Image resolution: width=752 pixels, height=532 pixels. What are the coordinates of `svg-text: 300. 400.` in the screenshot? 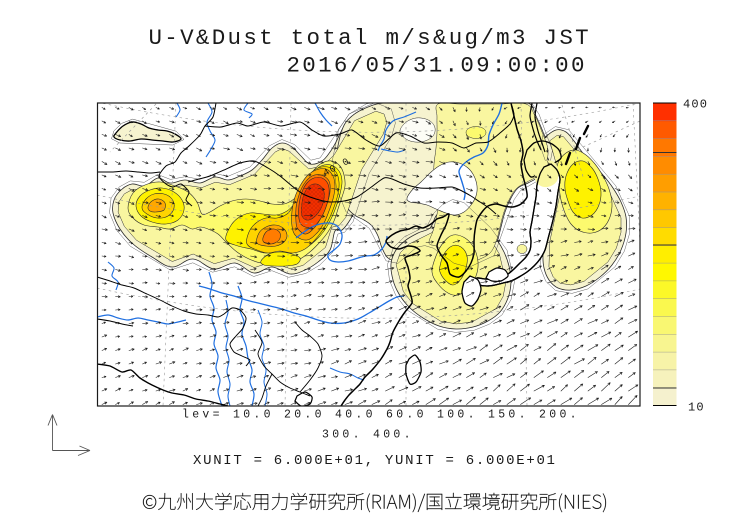 It's located at (368, 435).